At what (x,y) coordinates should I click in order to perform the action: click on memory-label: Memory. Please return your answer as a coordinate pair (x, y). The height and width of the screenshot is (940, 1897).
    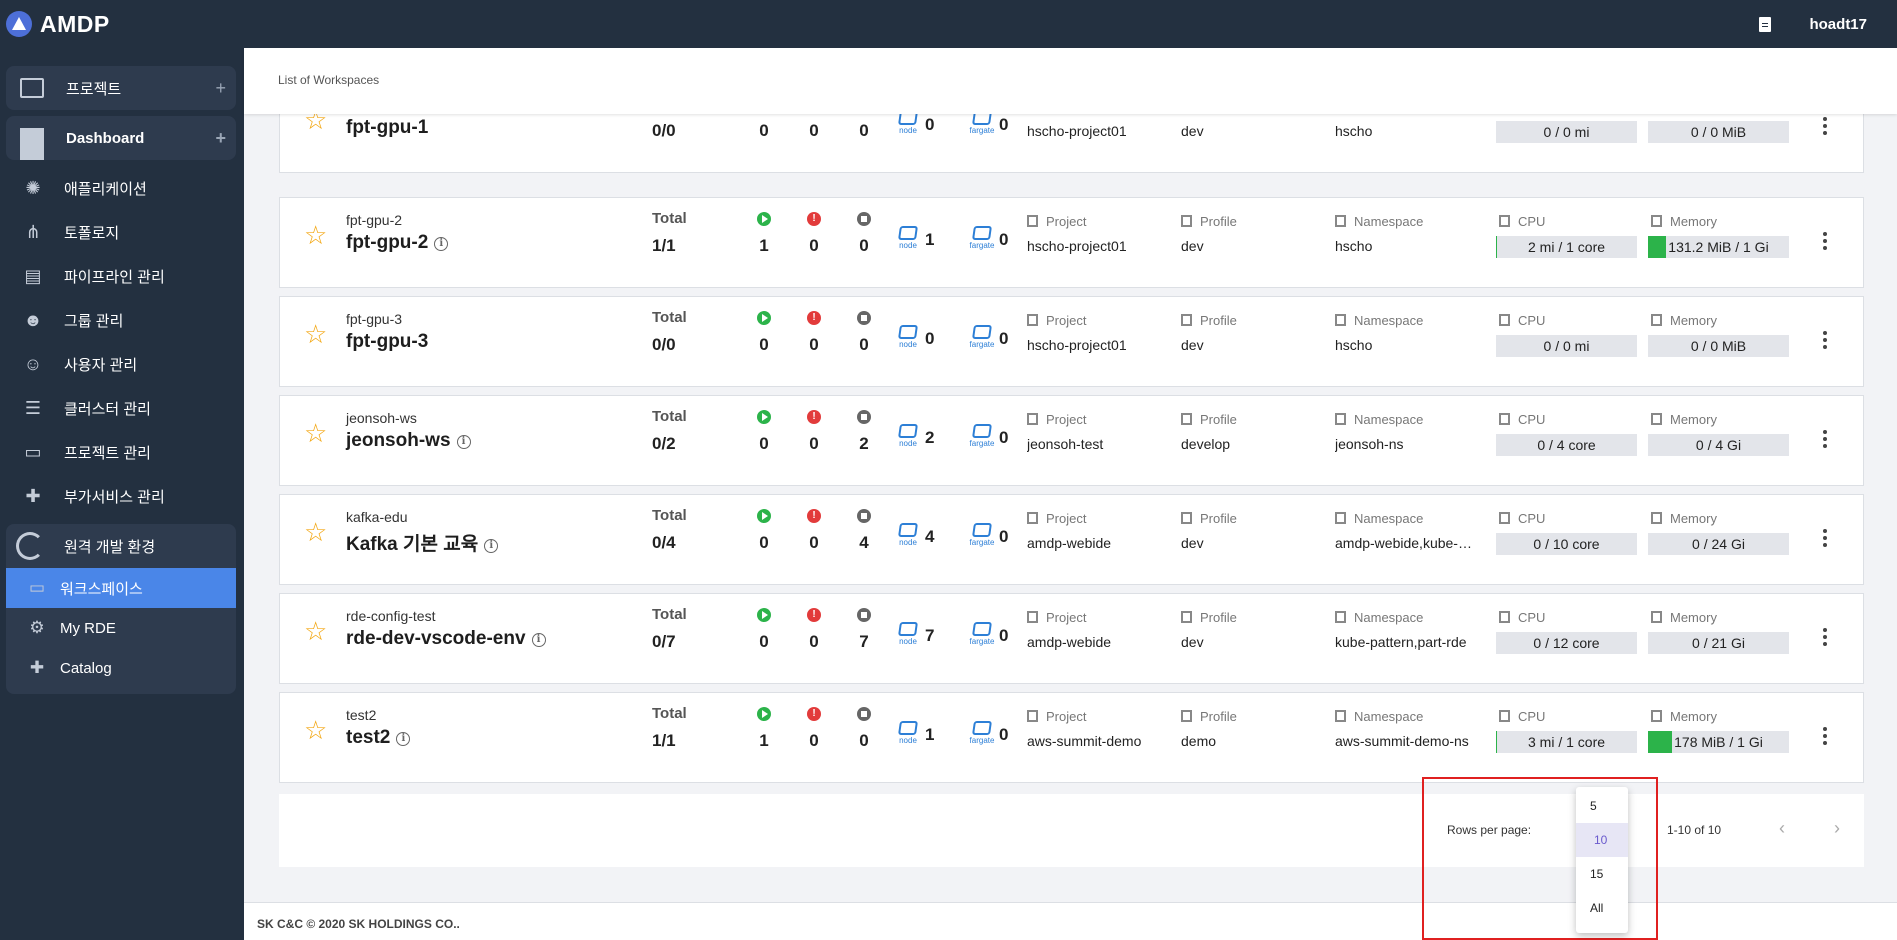
    Looking at the image, I should click on (1684, 419).